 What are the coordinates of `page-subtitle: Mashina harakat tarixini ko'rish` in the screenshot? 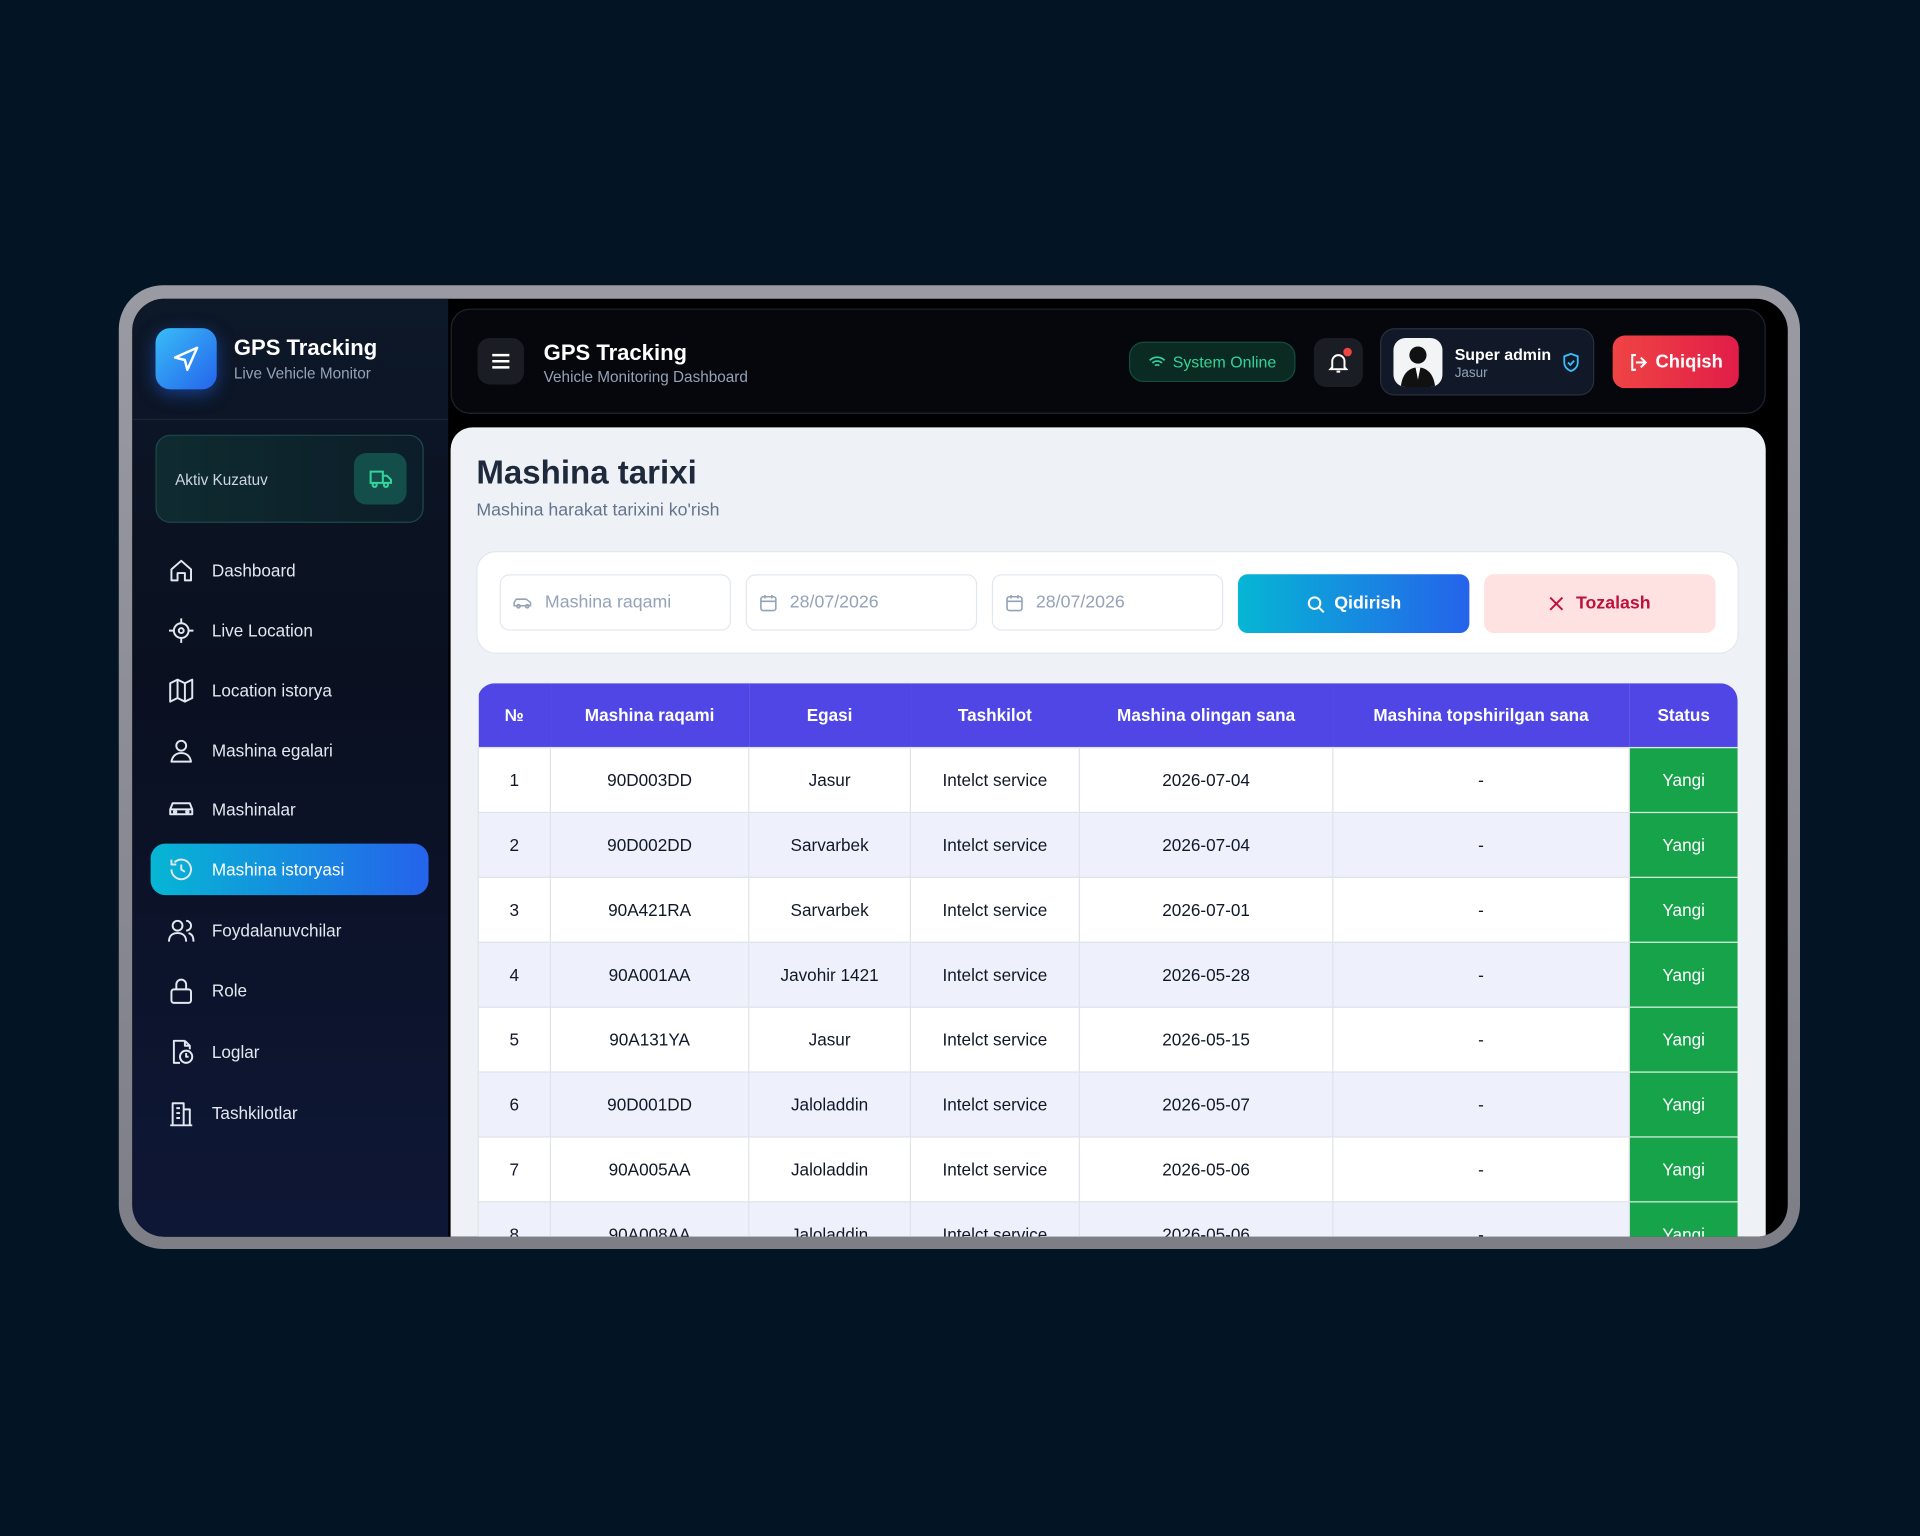 It's located at (598, 510).